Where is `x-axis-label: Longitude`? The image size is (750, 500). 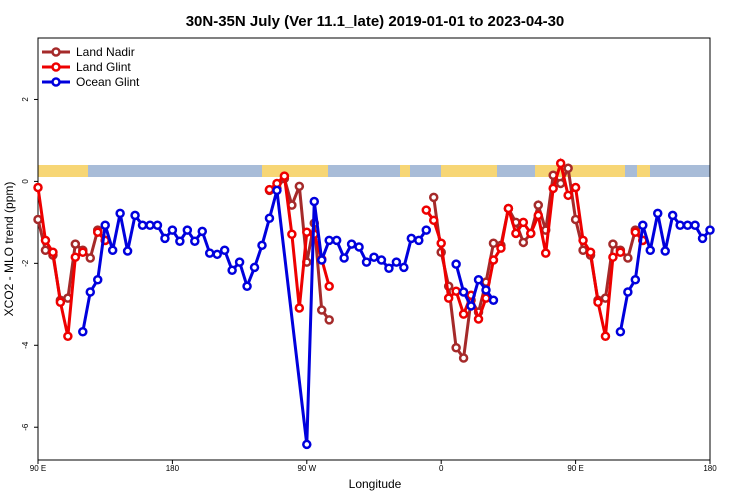 x-axis-label: Longitude is located at coordinates (375, 484).